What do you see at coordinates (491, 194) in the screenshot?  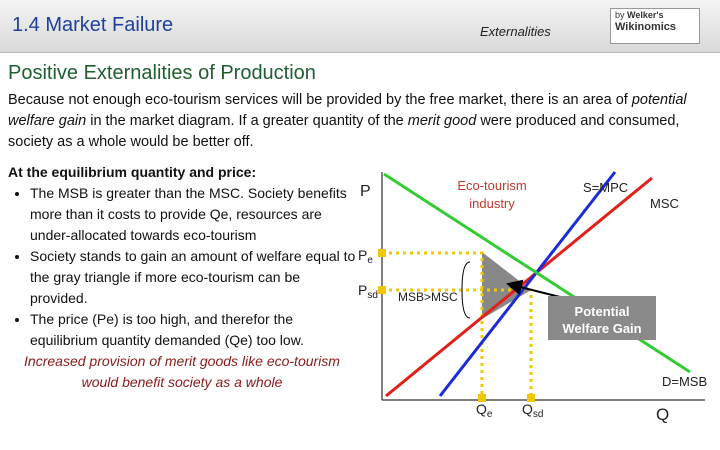 I see `industry-label: Eco-tourism industry` at bounding box center [491, 194].